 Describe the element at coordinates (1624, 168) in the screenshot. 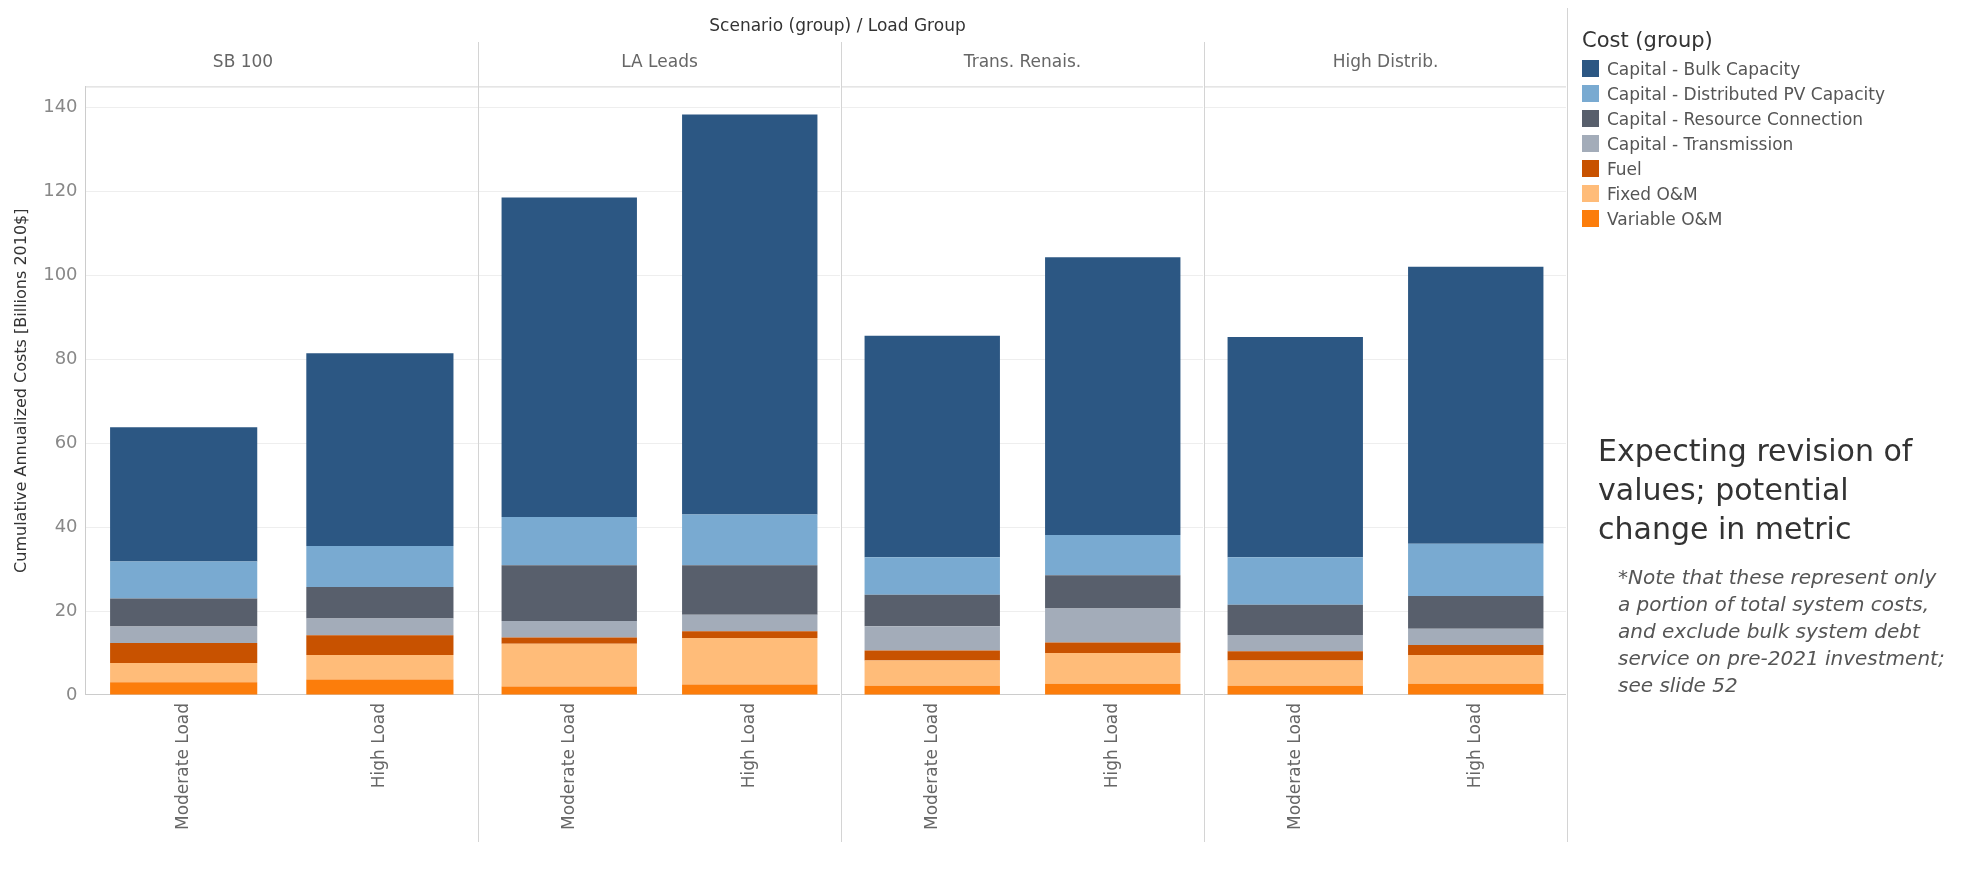

I see `legend-label: Fuel` at that location.